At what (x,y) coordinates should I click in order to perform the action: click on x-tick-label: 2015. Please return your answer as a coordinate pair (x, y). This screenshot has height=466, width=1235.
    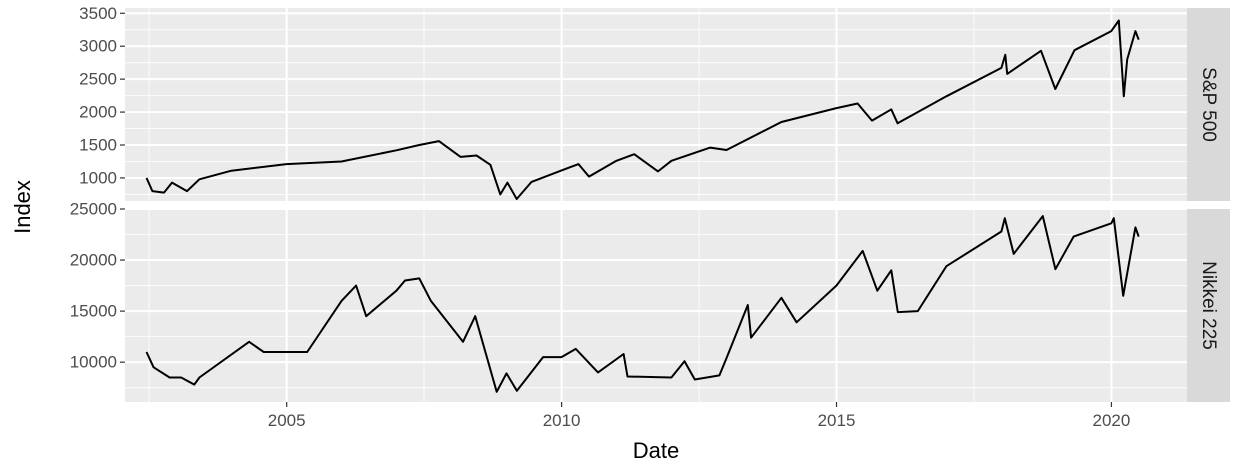
    Looking at the image, I should click on (837, 420).